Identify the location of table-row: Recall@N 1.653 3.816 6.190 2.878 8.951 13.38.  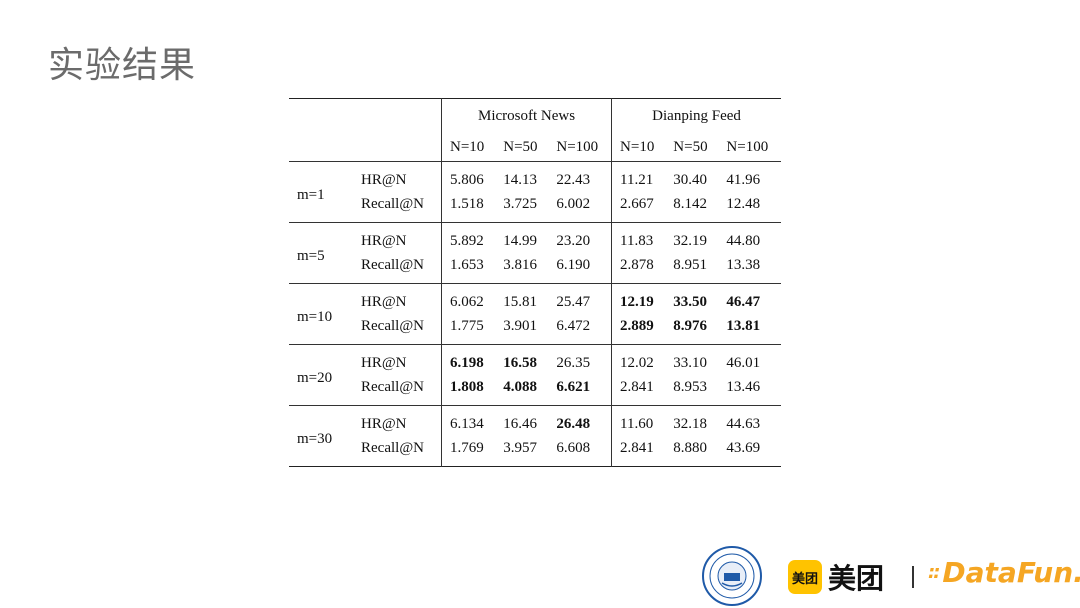
(535, 268).